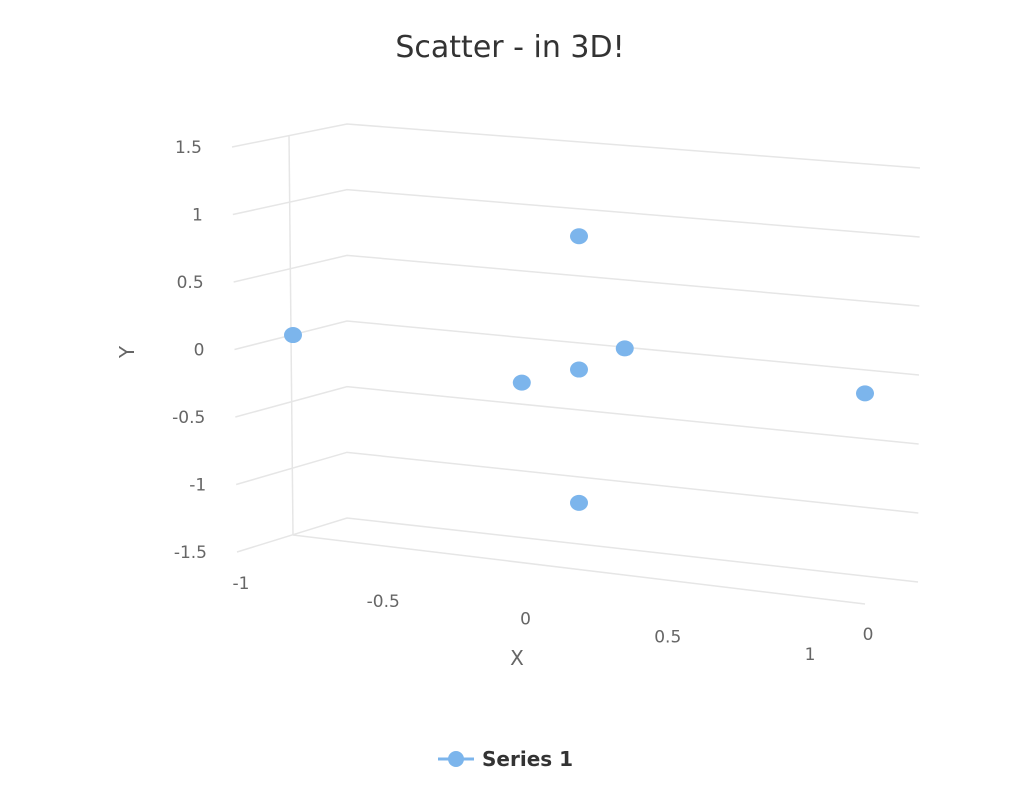  I want to click on y-axis-ticks: 1.5 1 0.5 0 -0.5 -1 -1.5, so click(189, 350).